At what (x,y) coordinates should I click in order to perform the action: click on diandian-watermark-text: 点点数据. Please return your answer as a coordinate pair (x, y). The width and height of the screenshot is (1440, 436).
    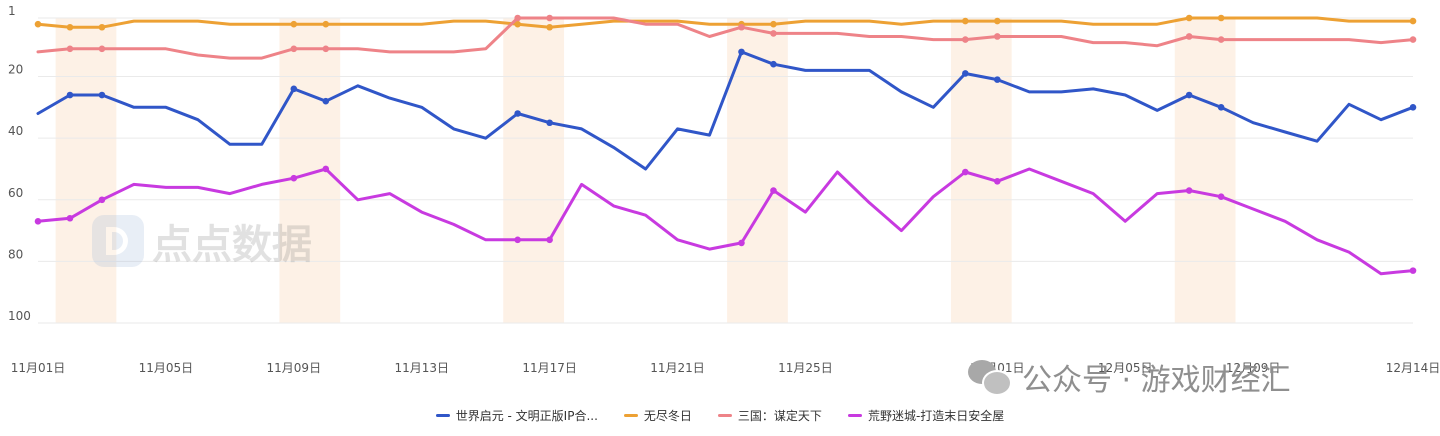
    Looking at the image, I should click on (232, 245).